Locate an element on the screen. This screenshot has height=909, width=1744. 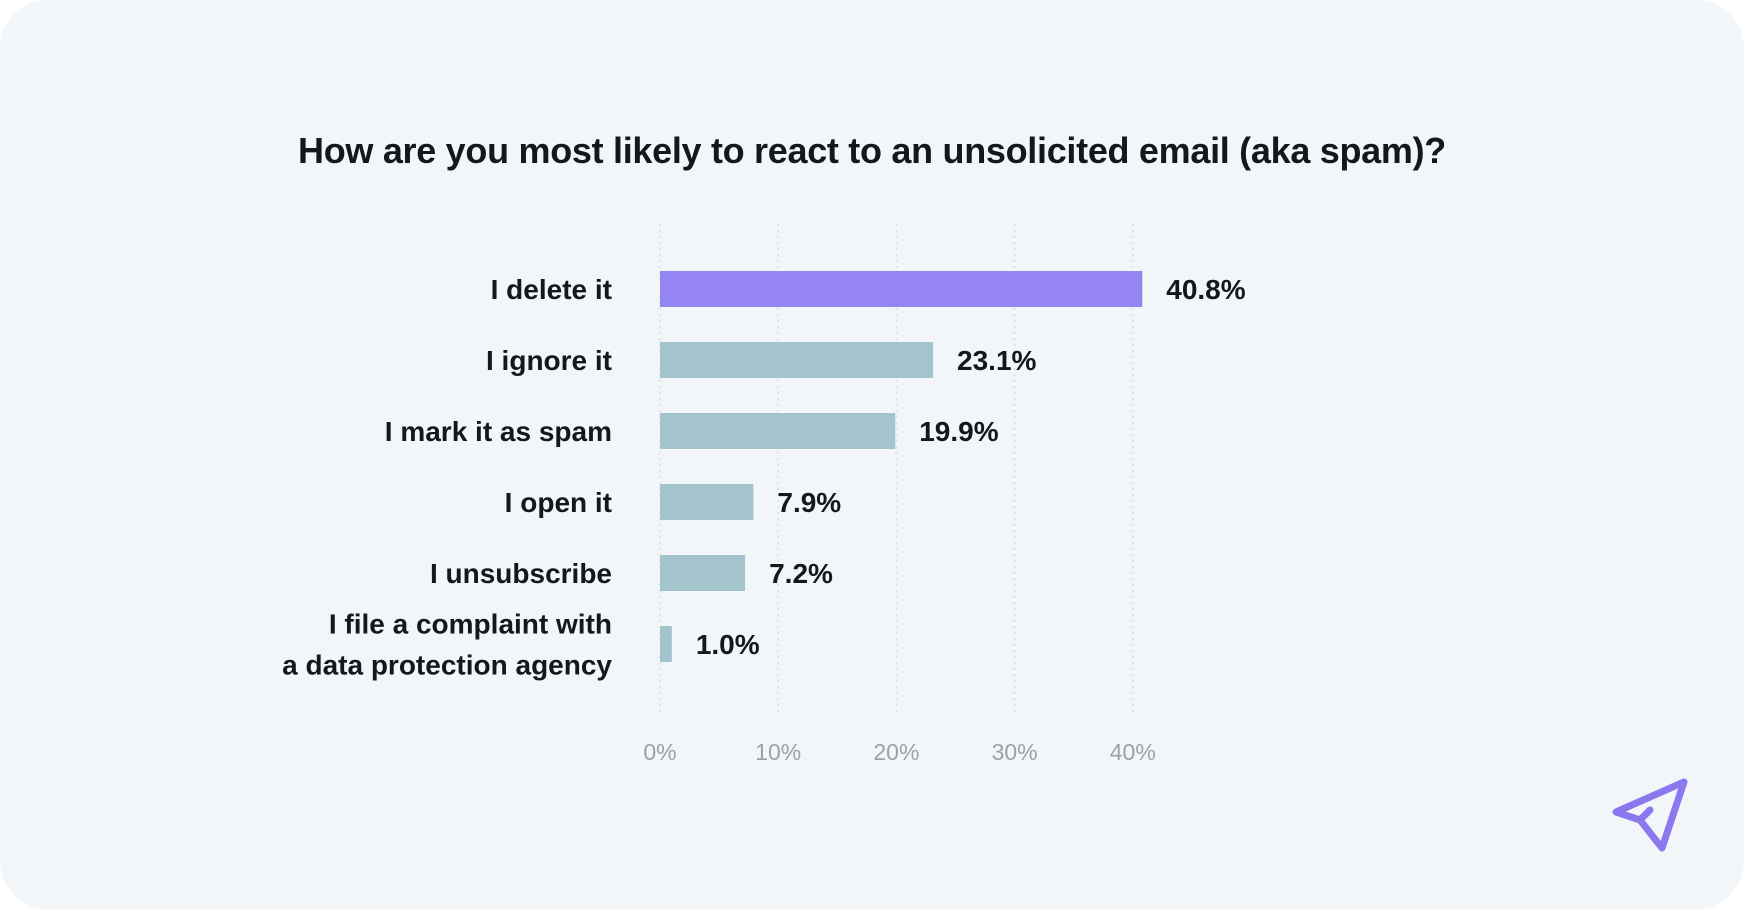
value-label: 1.0% is located at coordinates (728, 644).